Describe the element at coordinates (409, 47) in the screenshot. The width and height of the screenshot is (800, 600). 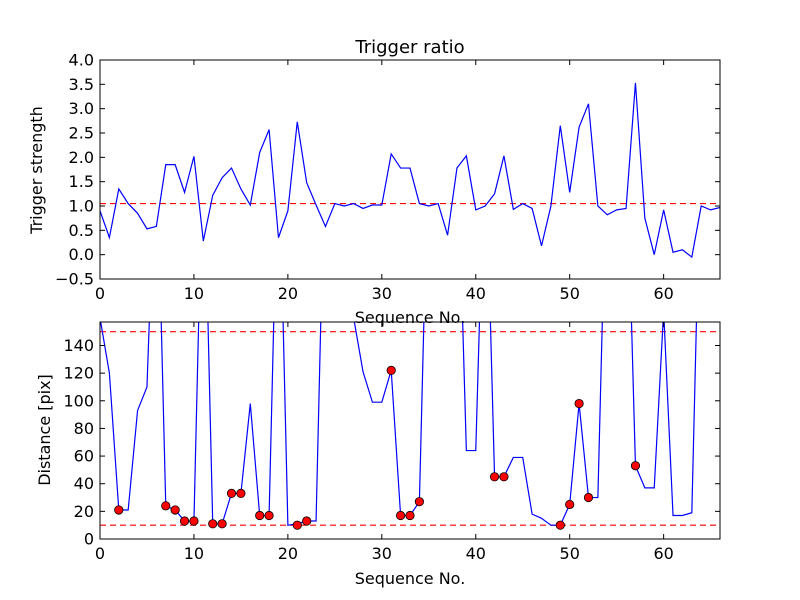
I see `chart-title: Trigger ratio` at that location.